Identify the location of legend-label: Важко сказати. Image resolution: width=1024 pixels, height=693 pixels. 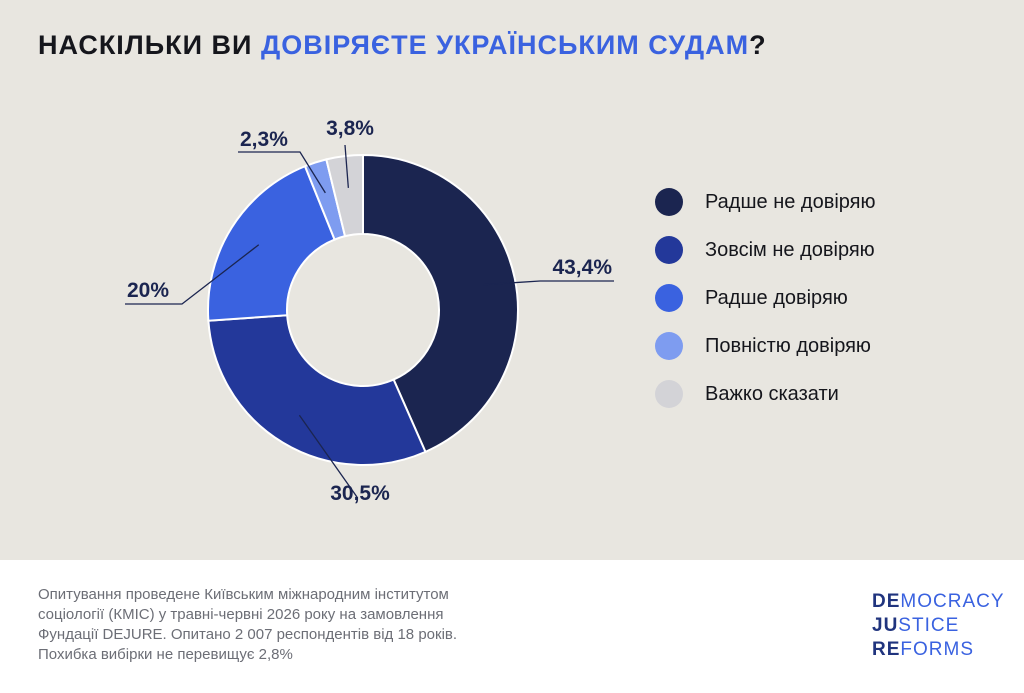
(772, 393).